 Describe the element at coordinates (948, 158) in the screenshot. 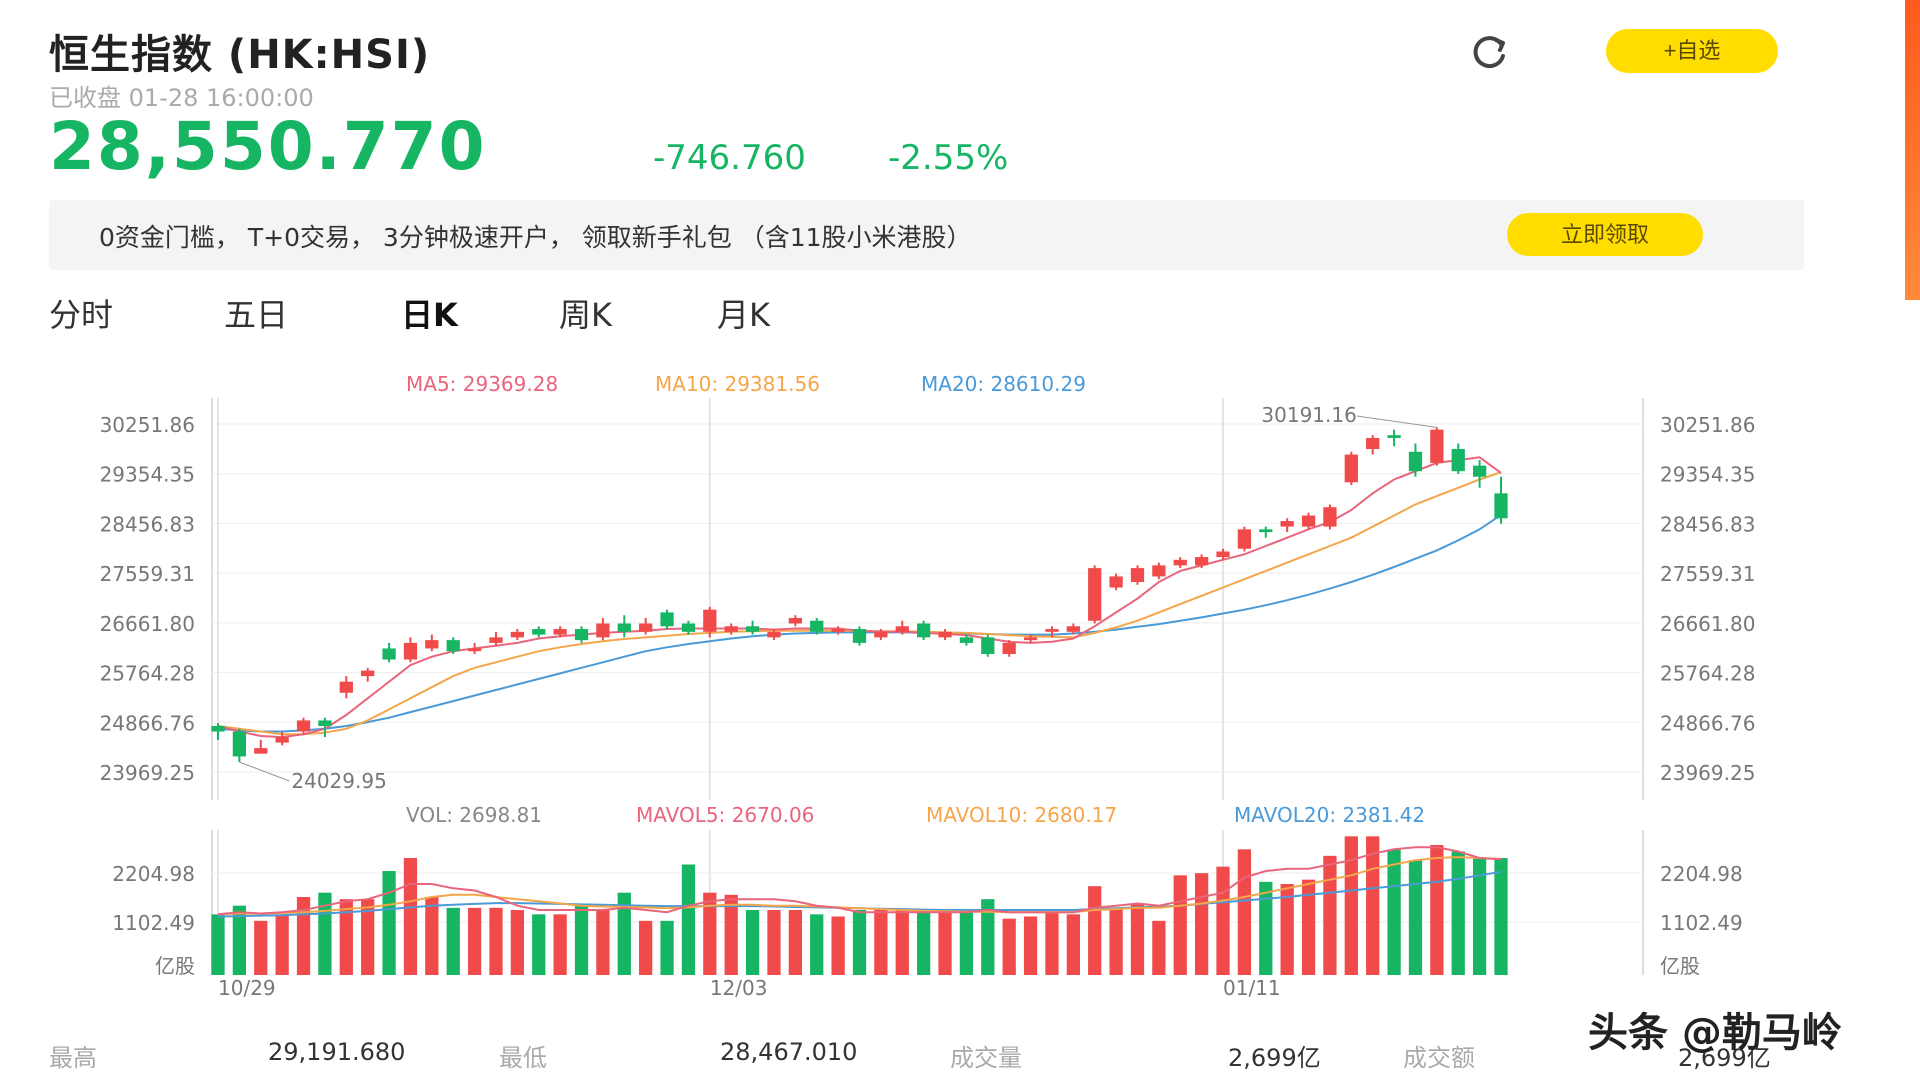

I see `price-change-pct: -2.55%` at that location.